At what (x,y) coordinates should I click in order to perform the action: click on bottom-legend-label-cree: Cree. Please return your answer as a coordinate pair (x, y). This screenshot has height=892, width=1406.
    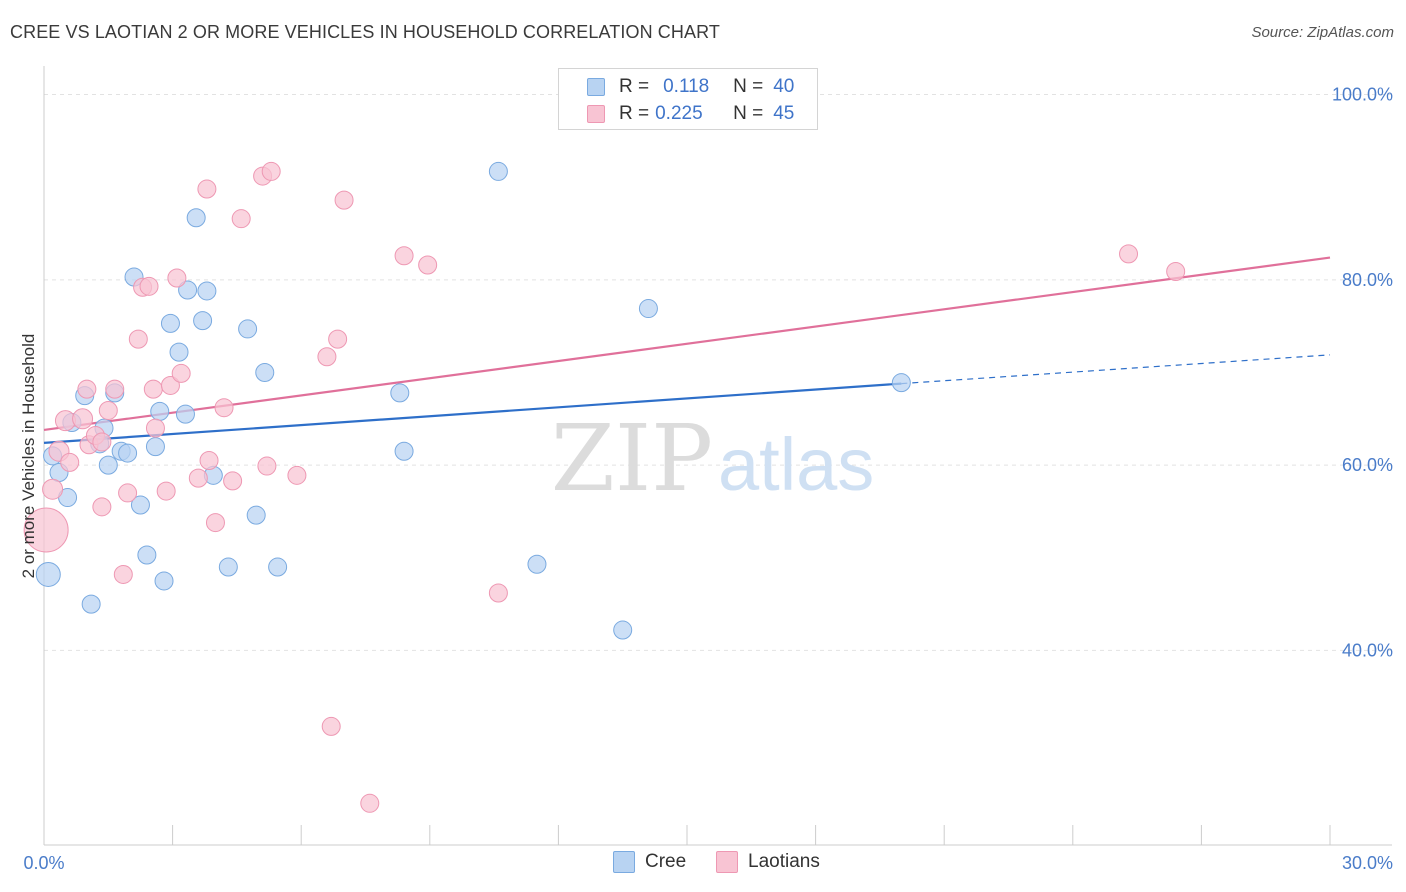
    Looking at the image, I should click on (666, 861).